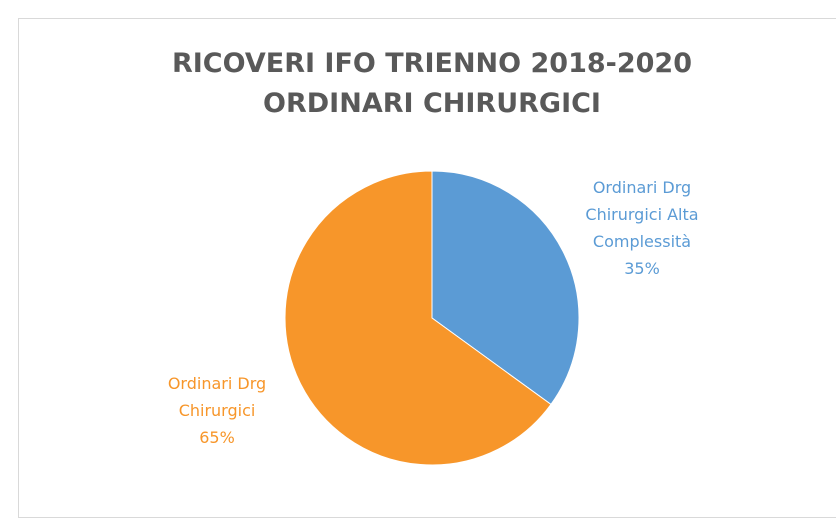  I want to click on category-label: Ordinari Drg Chirurgici Alta Complessità, so click(642, 214).